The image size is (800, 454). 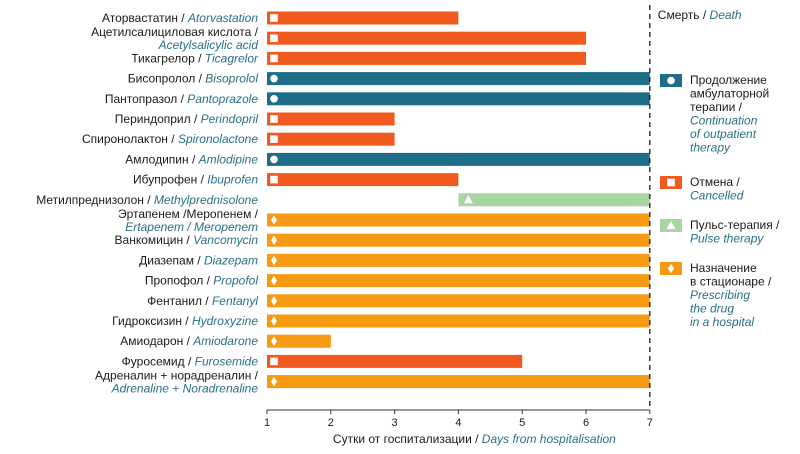 I want to click on drug-name-ru: Ванкомицин /, so click(x=154, y=240).